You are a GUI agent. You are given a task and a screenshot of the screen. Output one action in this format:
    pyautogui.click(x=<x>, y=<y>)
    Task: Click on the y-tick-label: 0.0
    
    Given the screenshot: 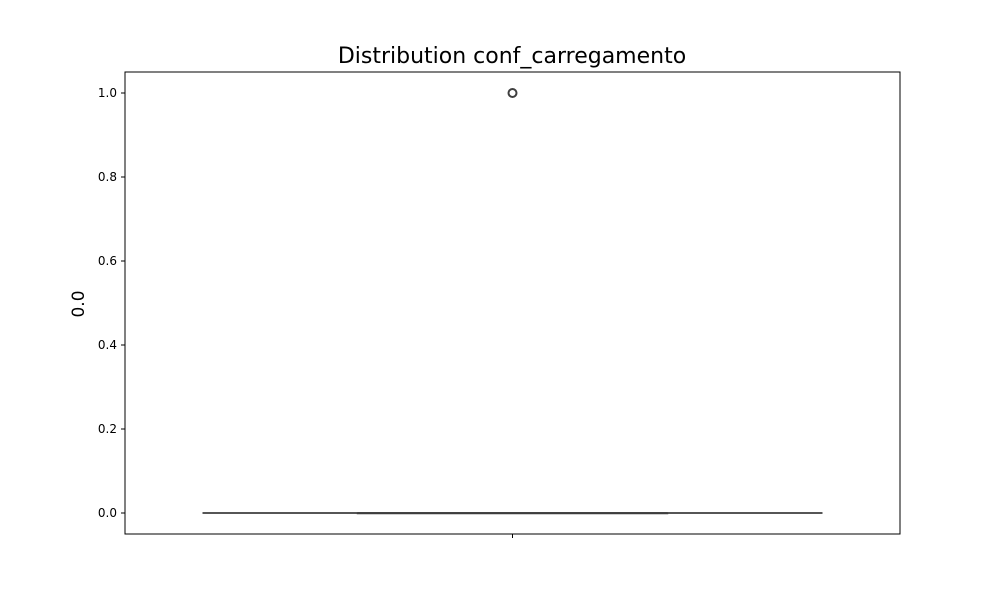 What is the action you would take?
    pyautogui.click(x=107, y=513)
    